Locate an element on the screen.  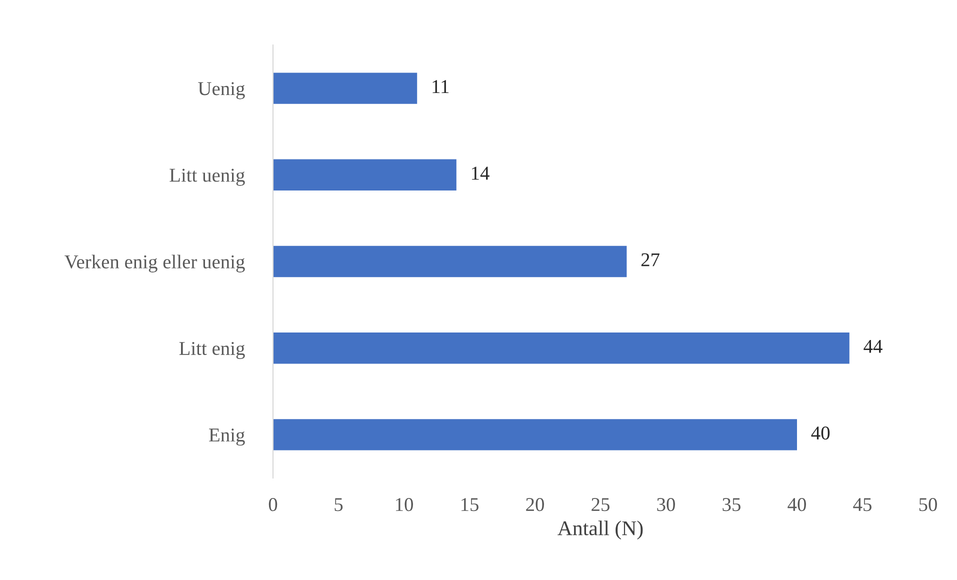
y-tick-label: Enig is located at coordinates (227, 437).